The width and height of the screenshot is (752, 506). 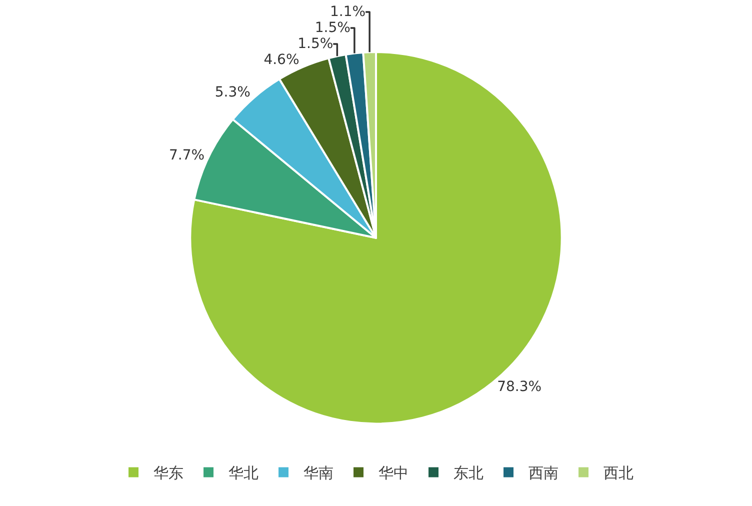 What do you see at coordinates (187, 156) in the screenshot?
I see `data-label: 7.7%` at bounding box center [187, 156].